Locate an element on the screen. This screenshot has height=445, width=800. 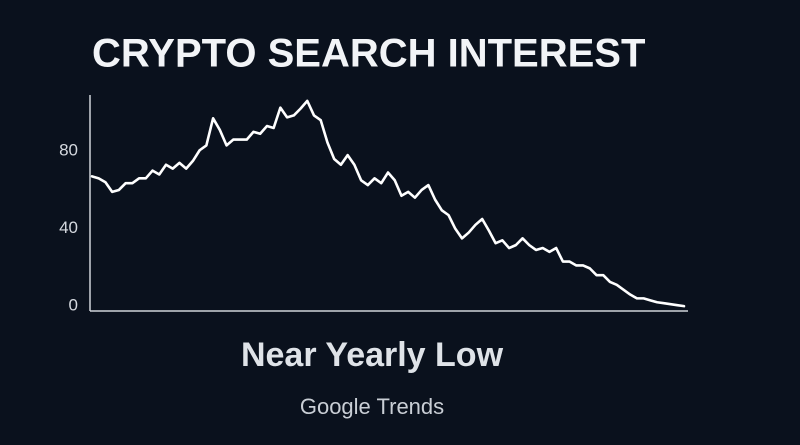
subtitle: Near Yearly Low is located at coordinates (372, 355).